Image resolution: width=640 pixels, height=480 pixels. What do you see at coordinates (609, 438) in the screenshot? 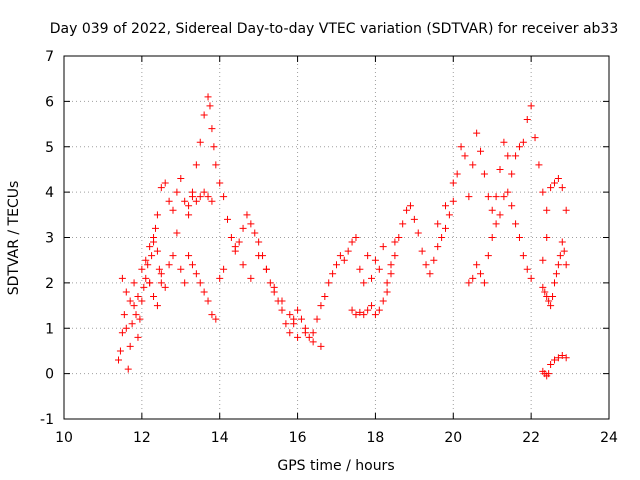
I see `x-tick-label: 24` at bounding box center [609, 438].